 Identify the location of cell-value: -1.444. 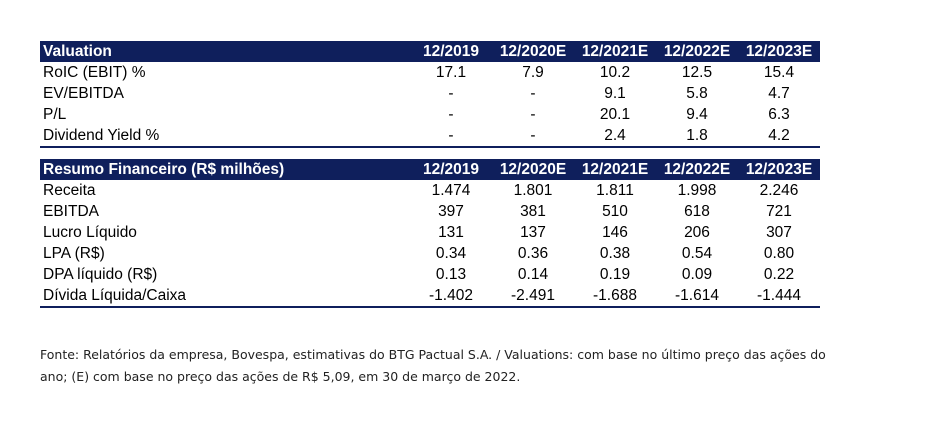
(779, 296).